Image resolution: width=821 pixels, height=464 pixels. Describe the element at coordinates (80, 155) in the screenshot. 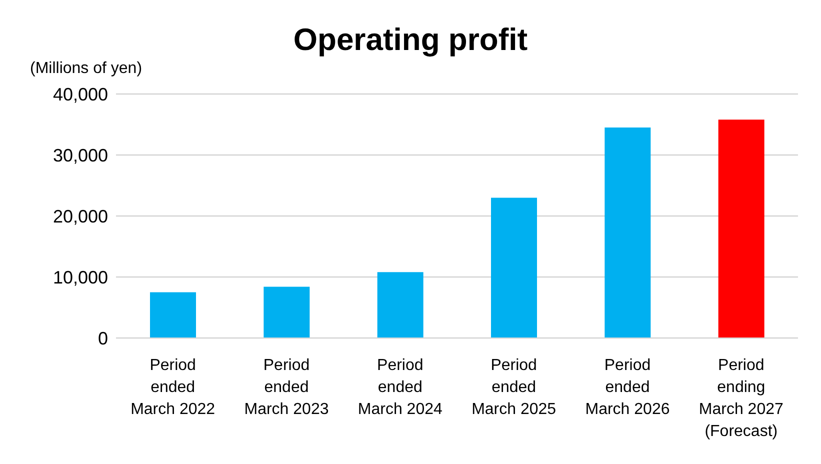

I see `y-tick-label: 30,000` at that location.